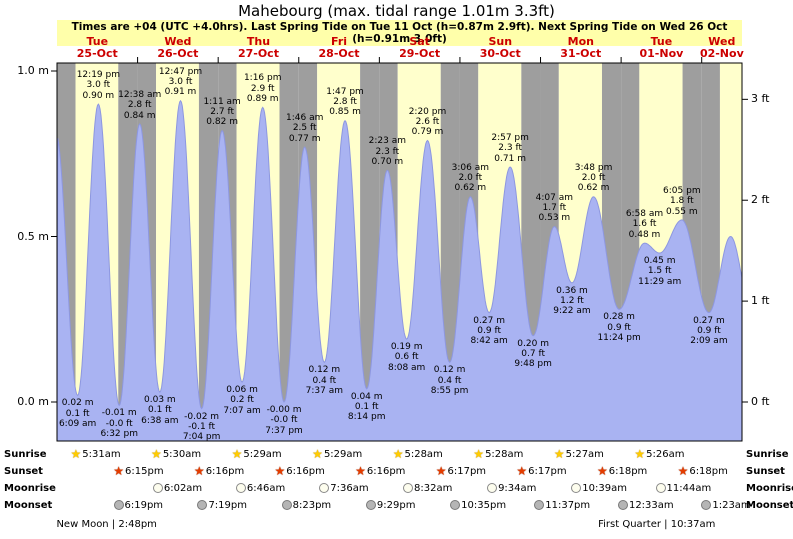  Describe the element at coordinates (689, 488) in the screenshot. I see `moonrise-time: 11:44am` at that location.